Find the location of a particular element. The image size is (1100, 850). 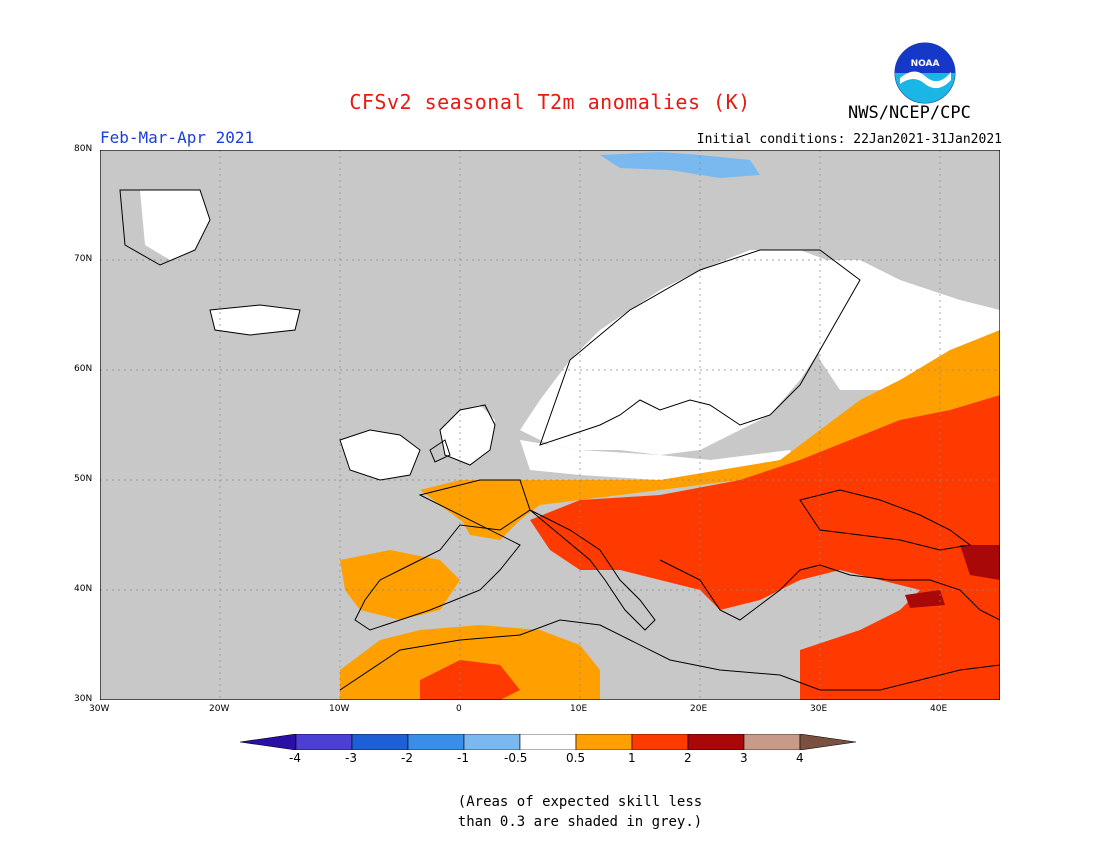

forecast-period: Feb-Mar-Apr 2021 is located at coordinates (177, 137).